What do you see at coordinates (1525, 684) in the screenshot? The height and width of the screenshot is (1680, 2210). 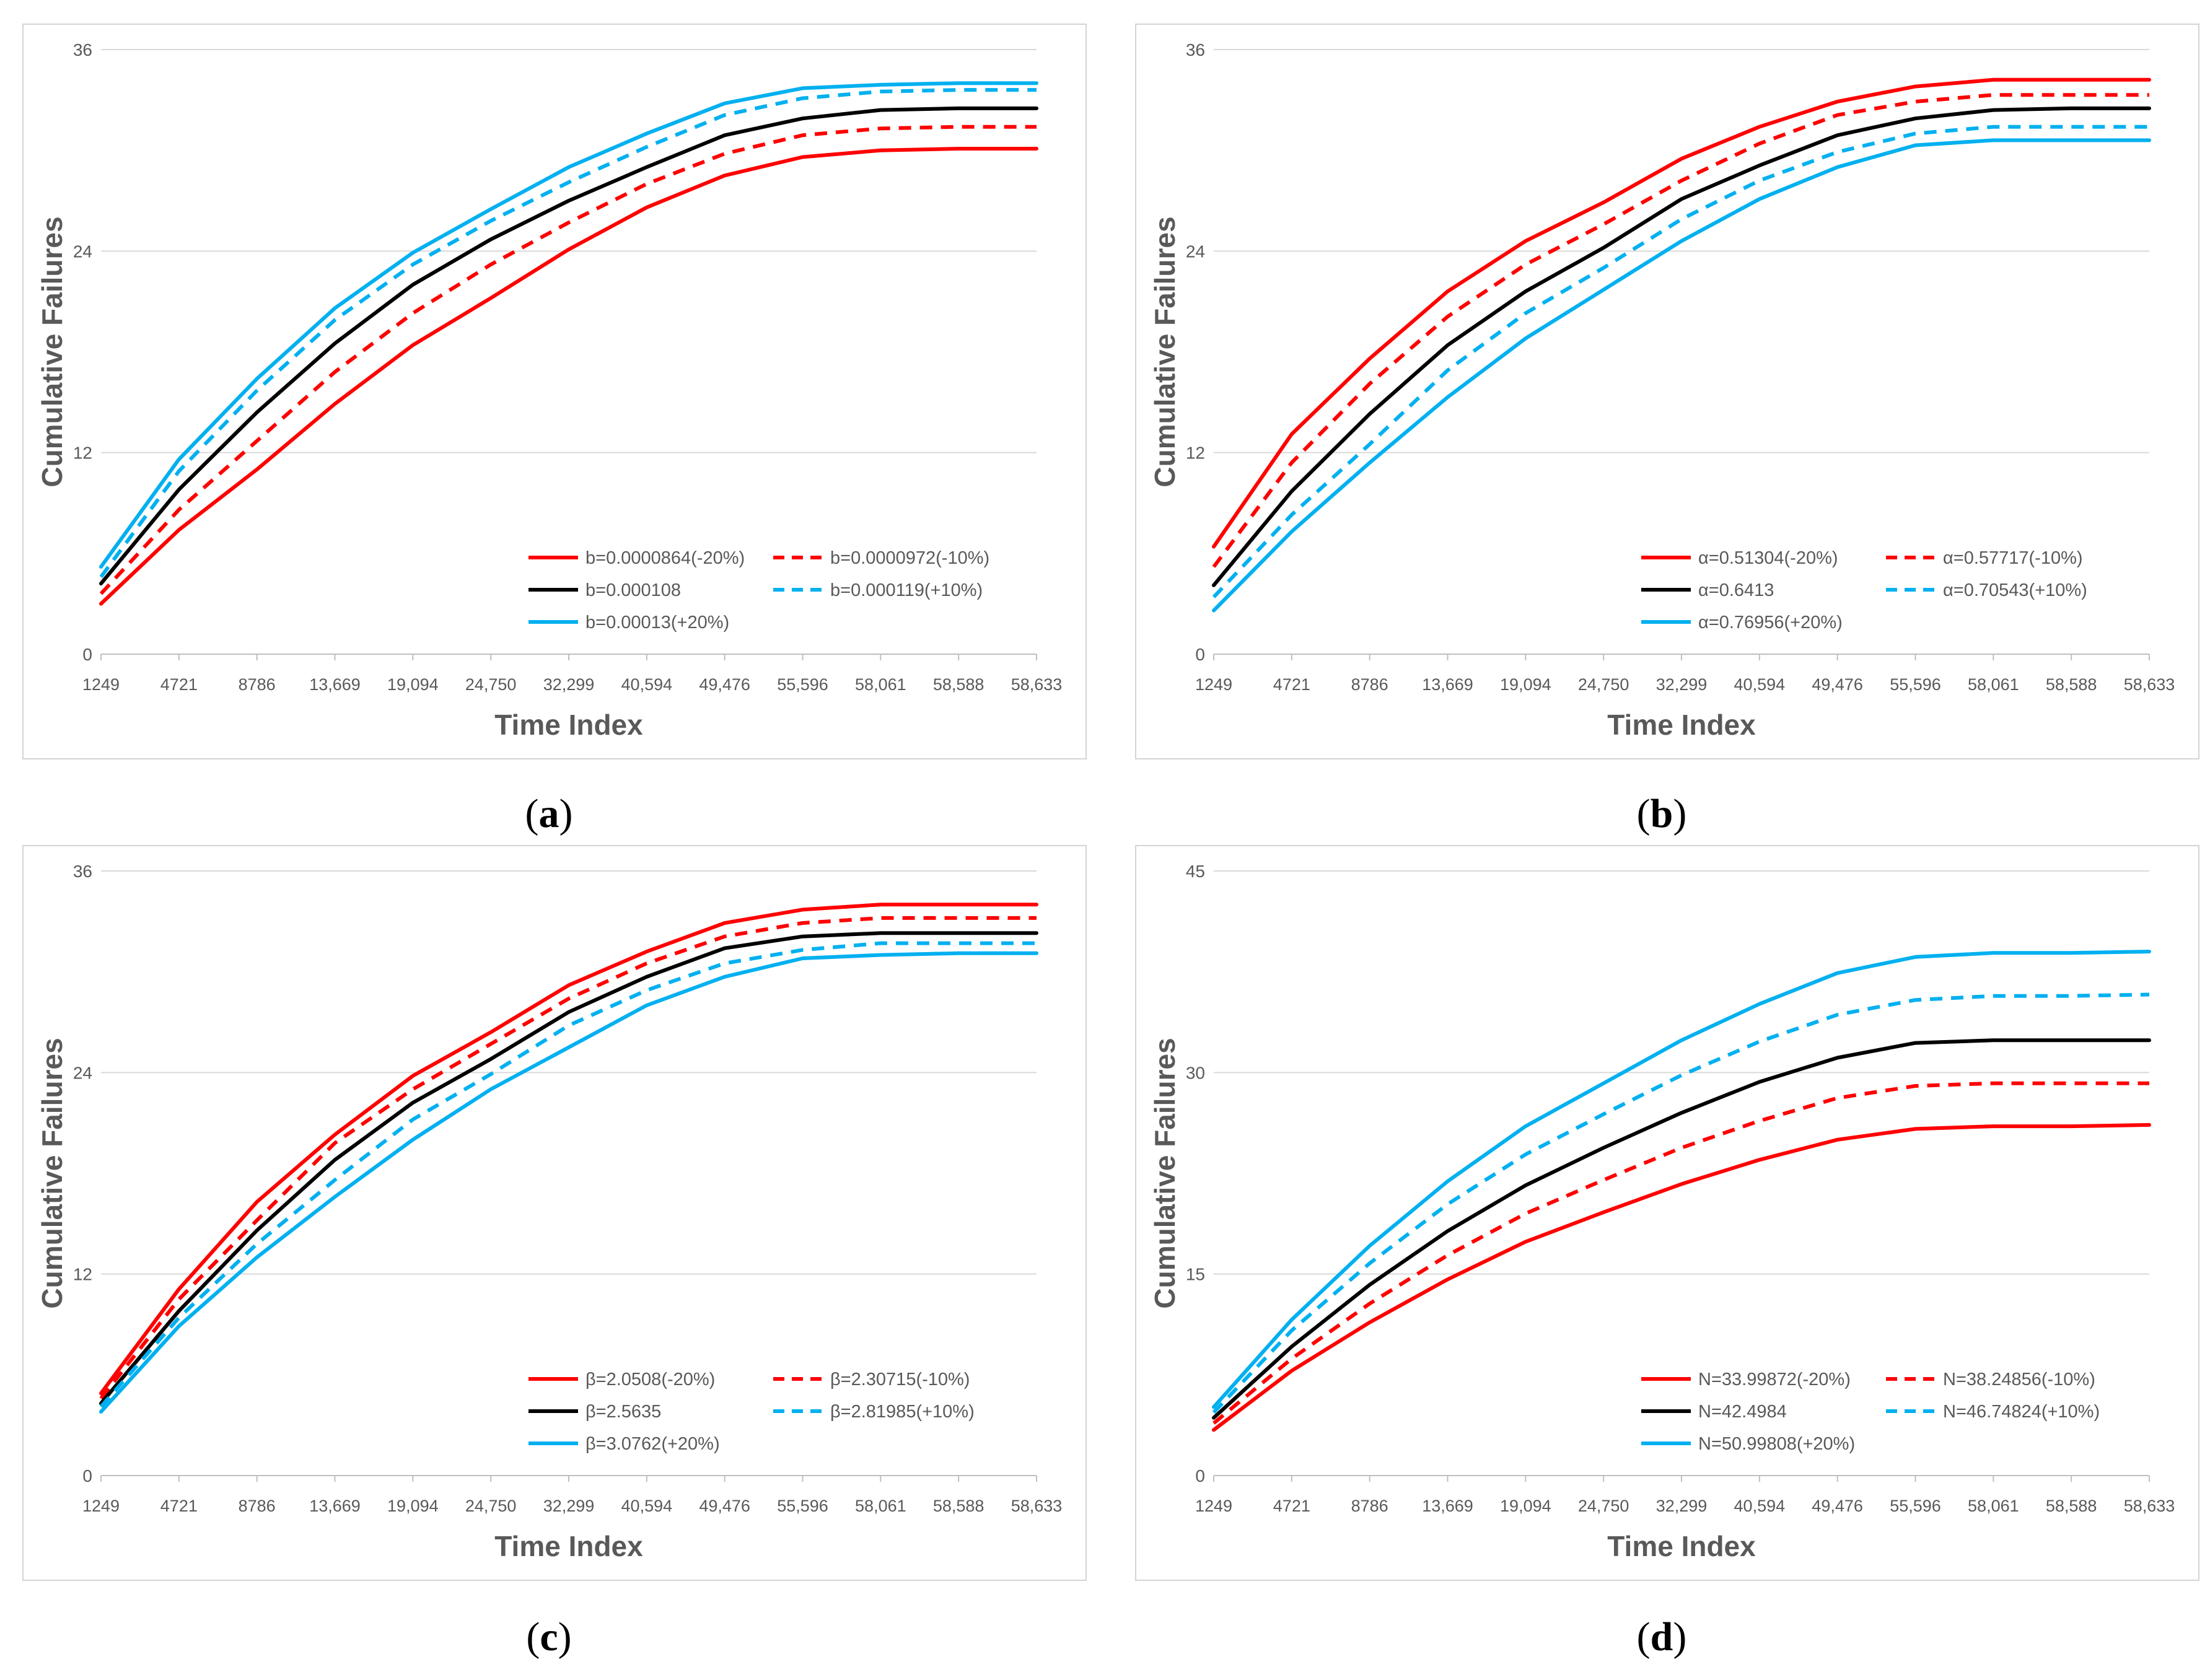 I see `x-tick-label: 19,094` at bounding box center [1525, 684].